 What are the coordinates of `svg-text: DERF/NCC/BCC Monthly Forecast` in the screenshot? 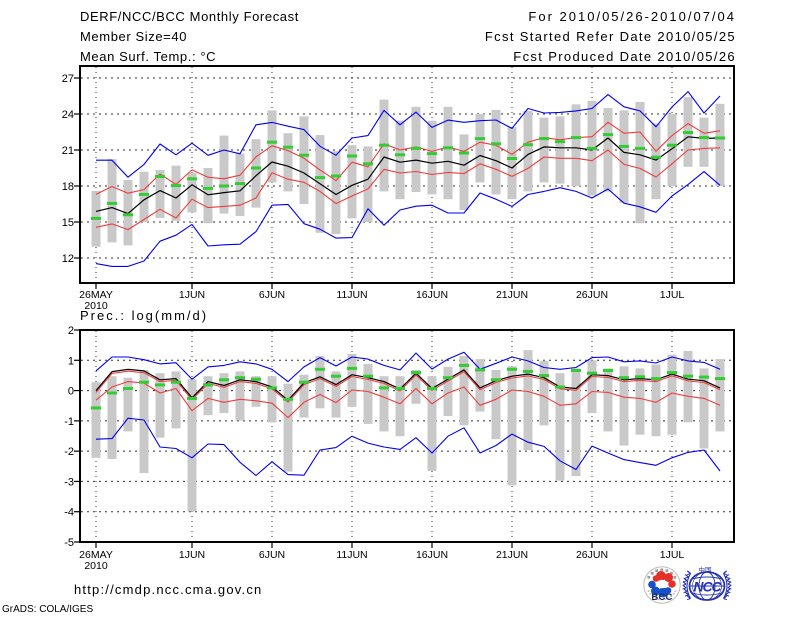 It's located at (189, 16).